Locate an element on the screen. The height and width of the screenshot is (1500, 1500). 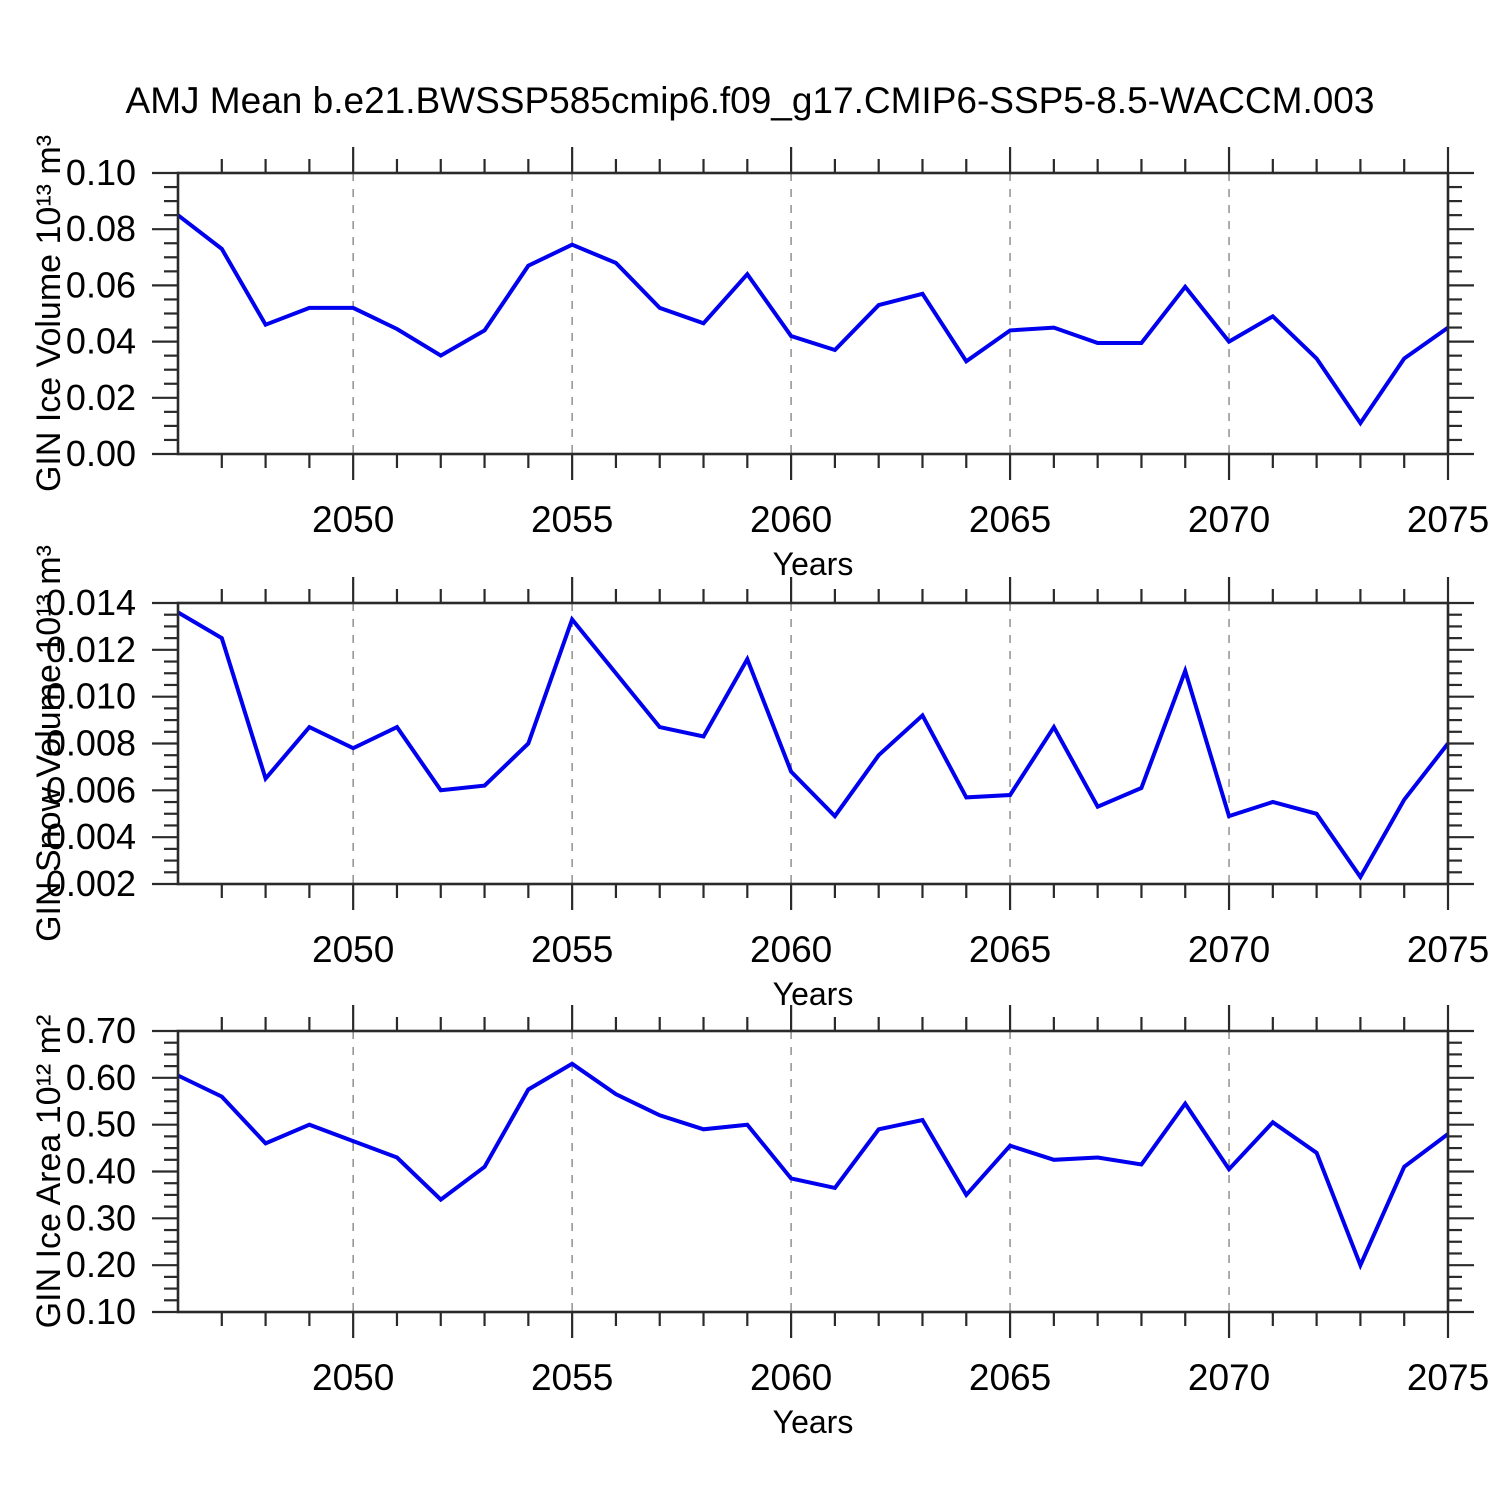
y-tick-label: 0.04 is located at coordinates (101, 341).